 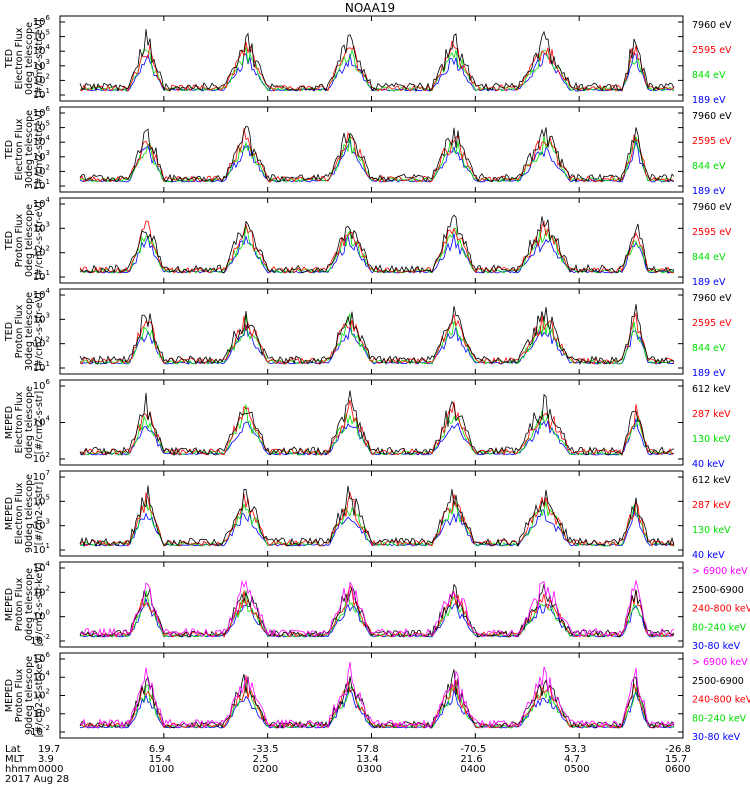 I want to click on x-tick-label: 0500, so click(x=576, y=769).